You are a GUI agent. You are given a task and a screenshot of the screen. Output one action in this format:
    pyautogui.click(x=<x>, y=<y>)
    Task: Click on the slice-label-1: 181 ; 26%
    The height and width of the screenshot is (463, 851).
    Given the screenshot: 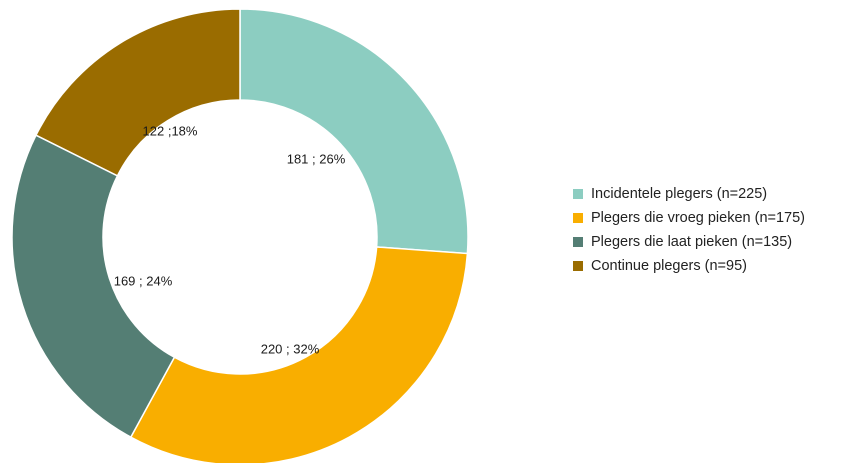 What is the action you would take?
    pyautogui.click(x=316, y=158)
    